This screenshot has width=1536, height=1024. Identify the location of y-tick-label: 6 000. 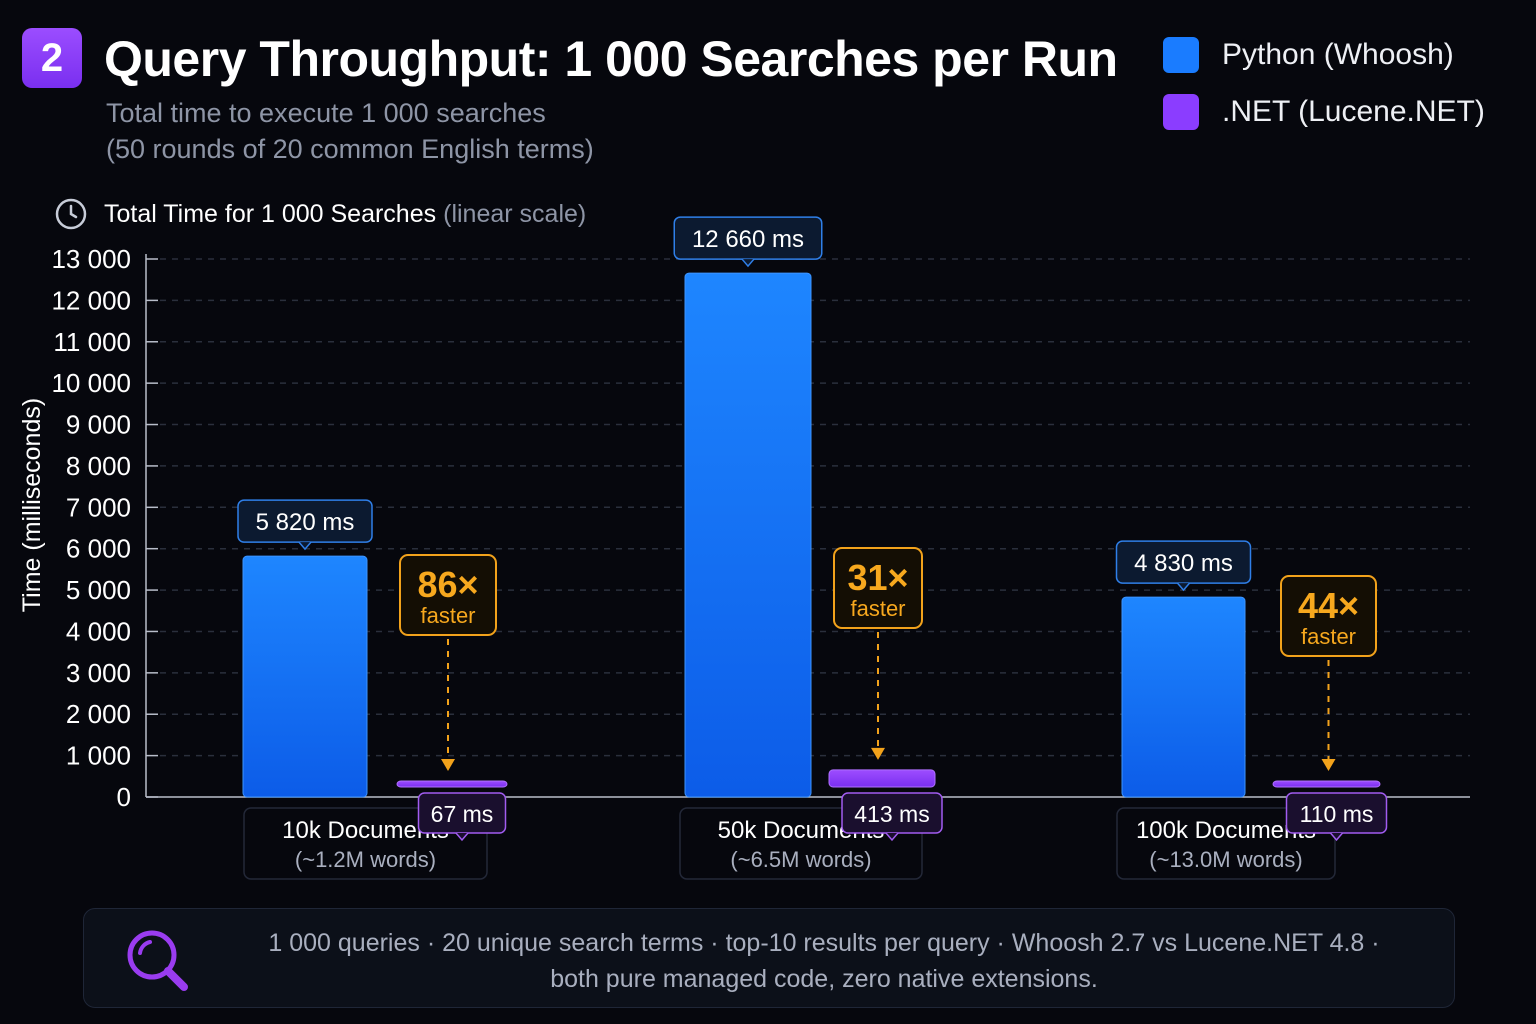
(98, 549).